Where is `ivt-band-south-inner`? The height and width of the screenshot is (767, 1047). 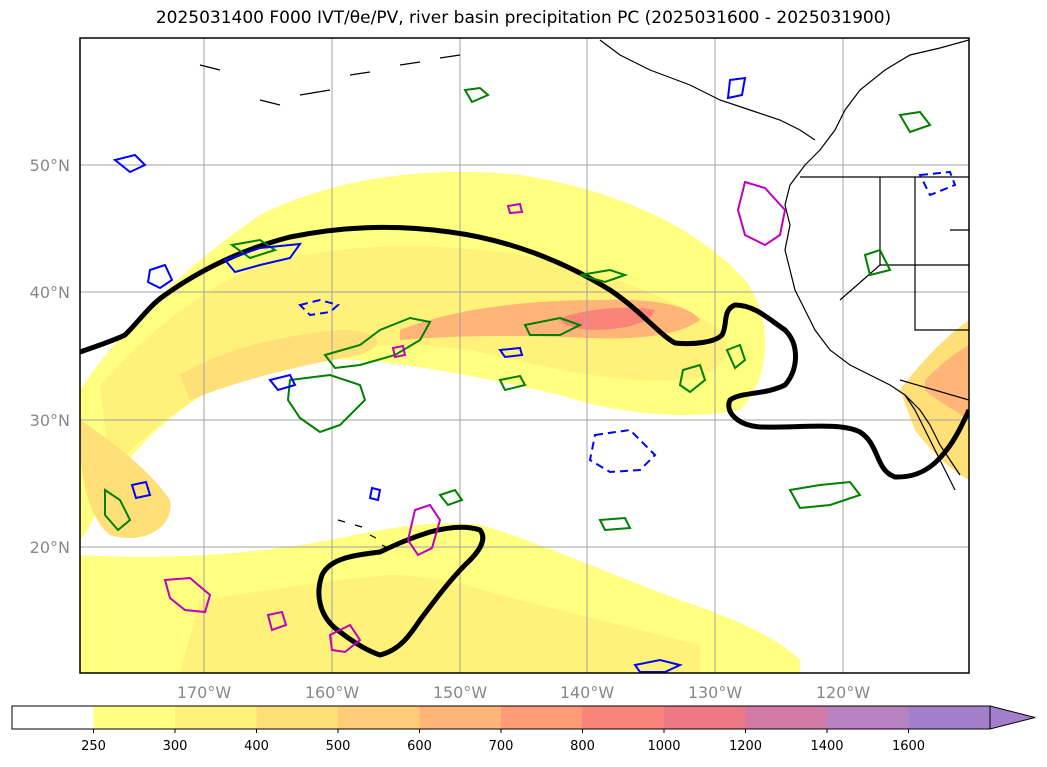 ivt-band-south-inner is located at coordinates (440, 624).